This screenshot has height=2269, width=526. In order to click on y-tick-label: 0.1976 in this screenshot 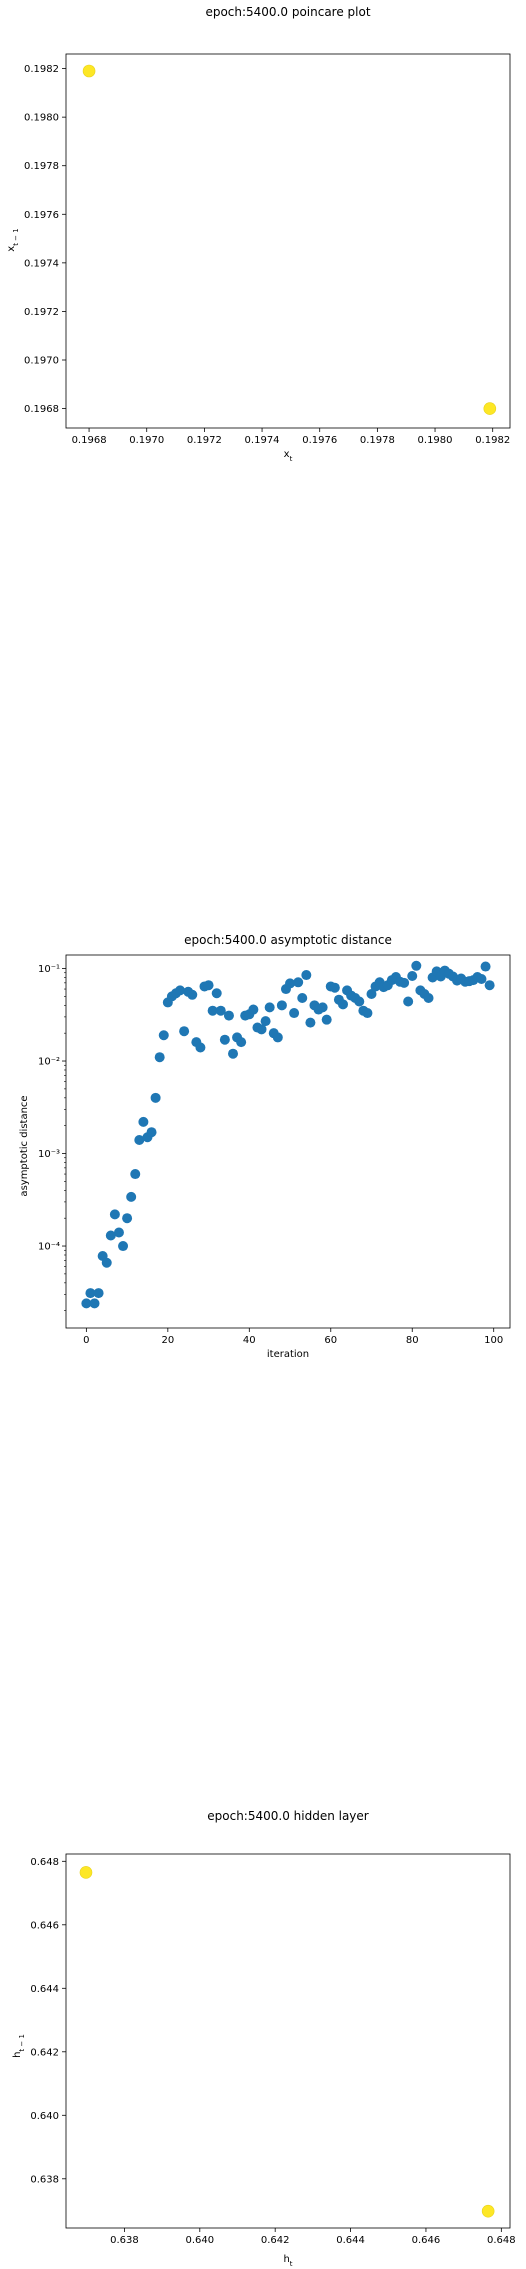, I will do `click(41, 215)`.